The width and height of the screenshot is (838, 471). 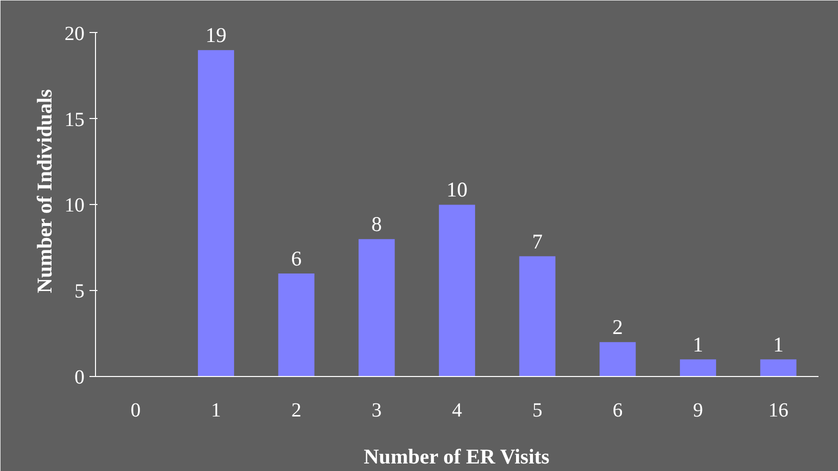 What do you see at coordinates (216, 411) in the screenshot?
I see `x-tick-label: 1` at bounding box center [216, 411].